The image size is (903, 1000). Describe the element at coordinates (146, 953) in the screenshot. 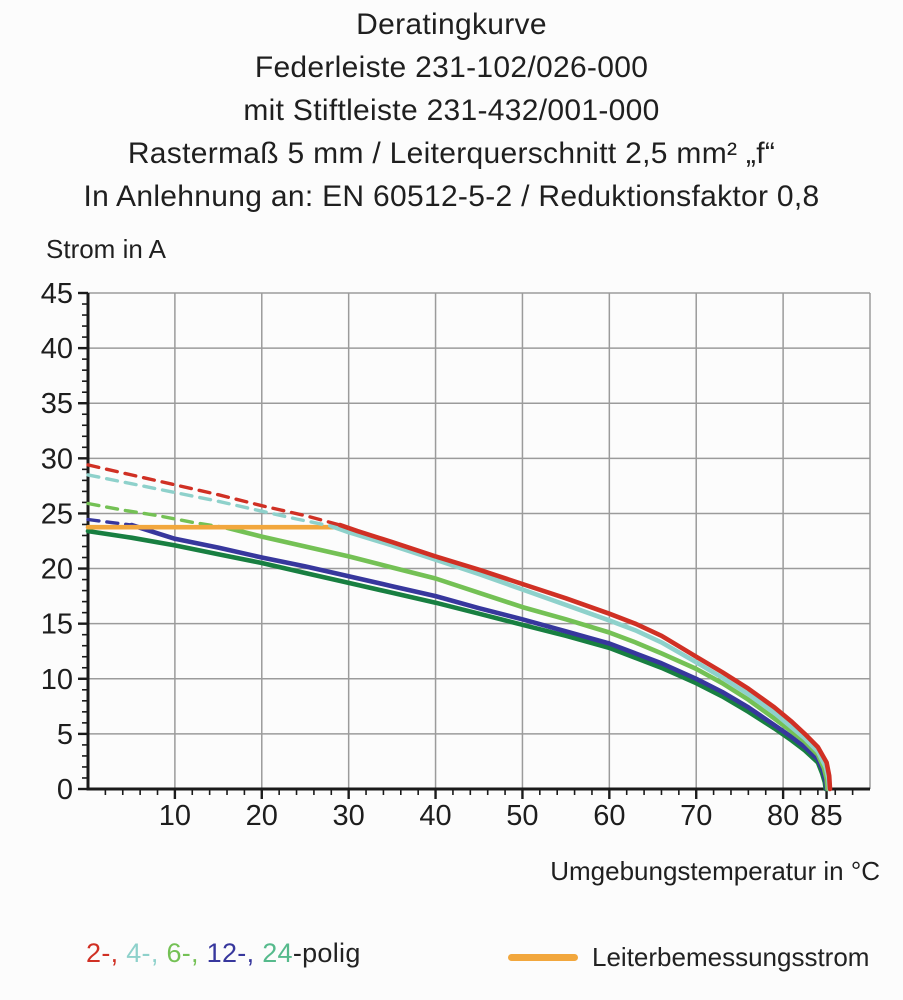

I see `legend-part-1: 4-,` at that location.